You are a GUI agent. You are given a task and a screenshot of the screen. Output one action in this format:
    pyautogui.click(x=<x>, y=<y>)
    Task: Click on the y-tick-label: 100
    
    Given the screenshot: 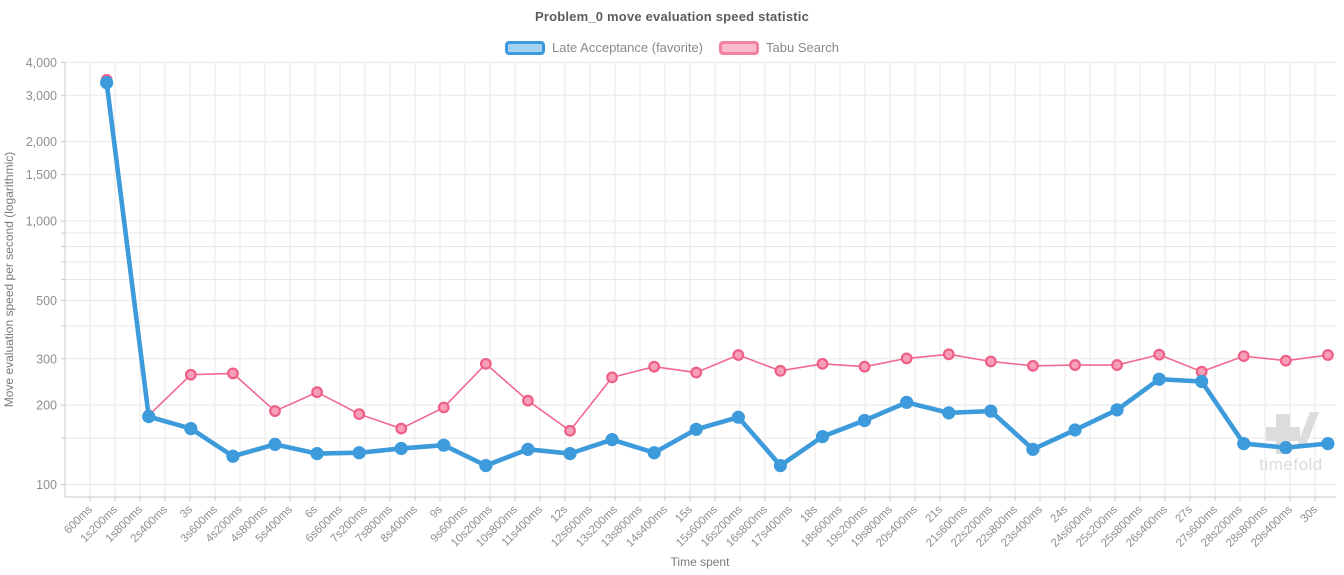 What is the action you would take?
    pyautogui.click(x=46, y=485)
    